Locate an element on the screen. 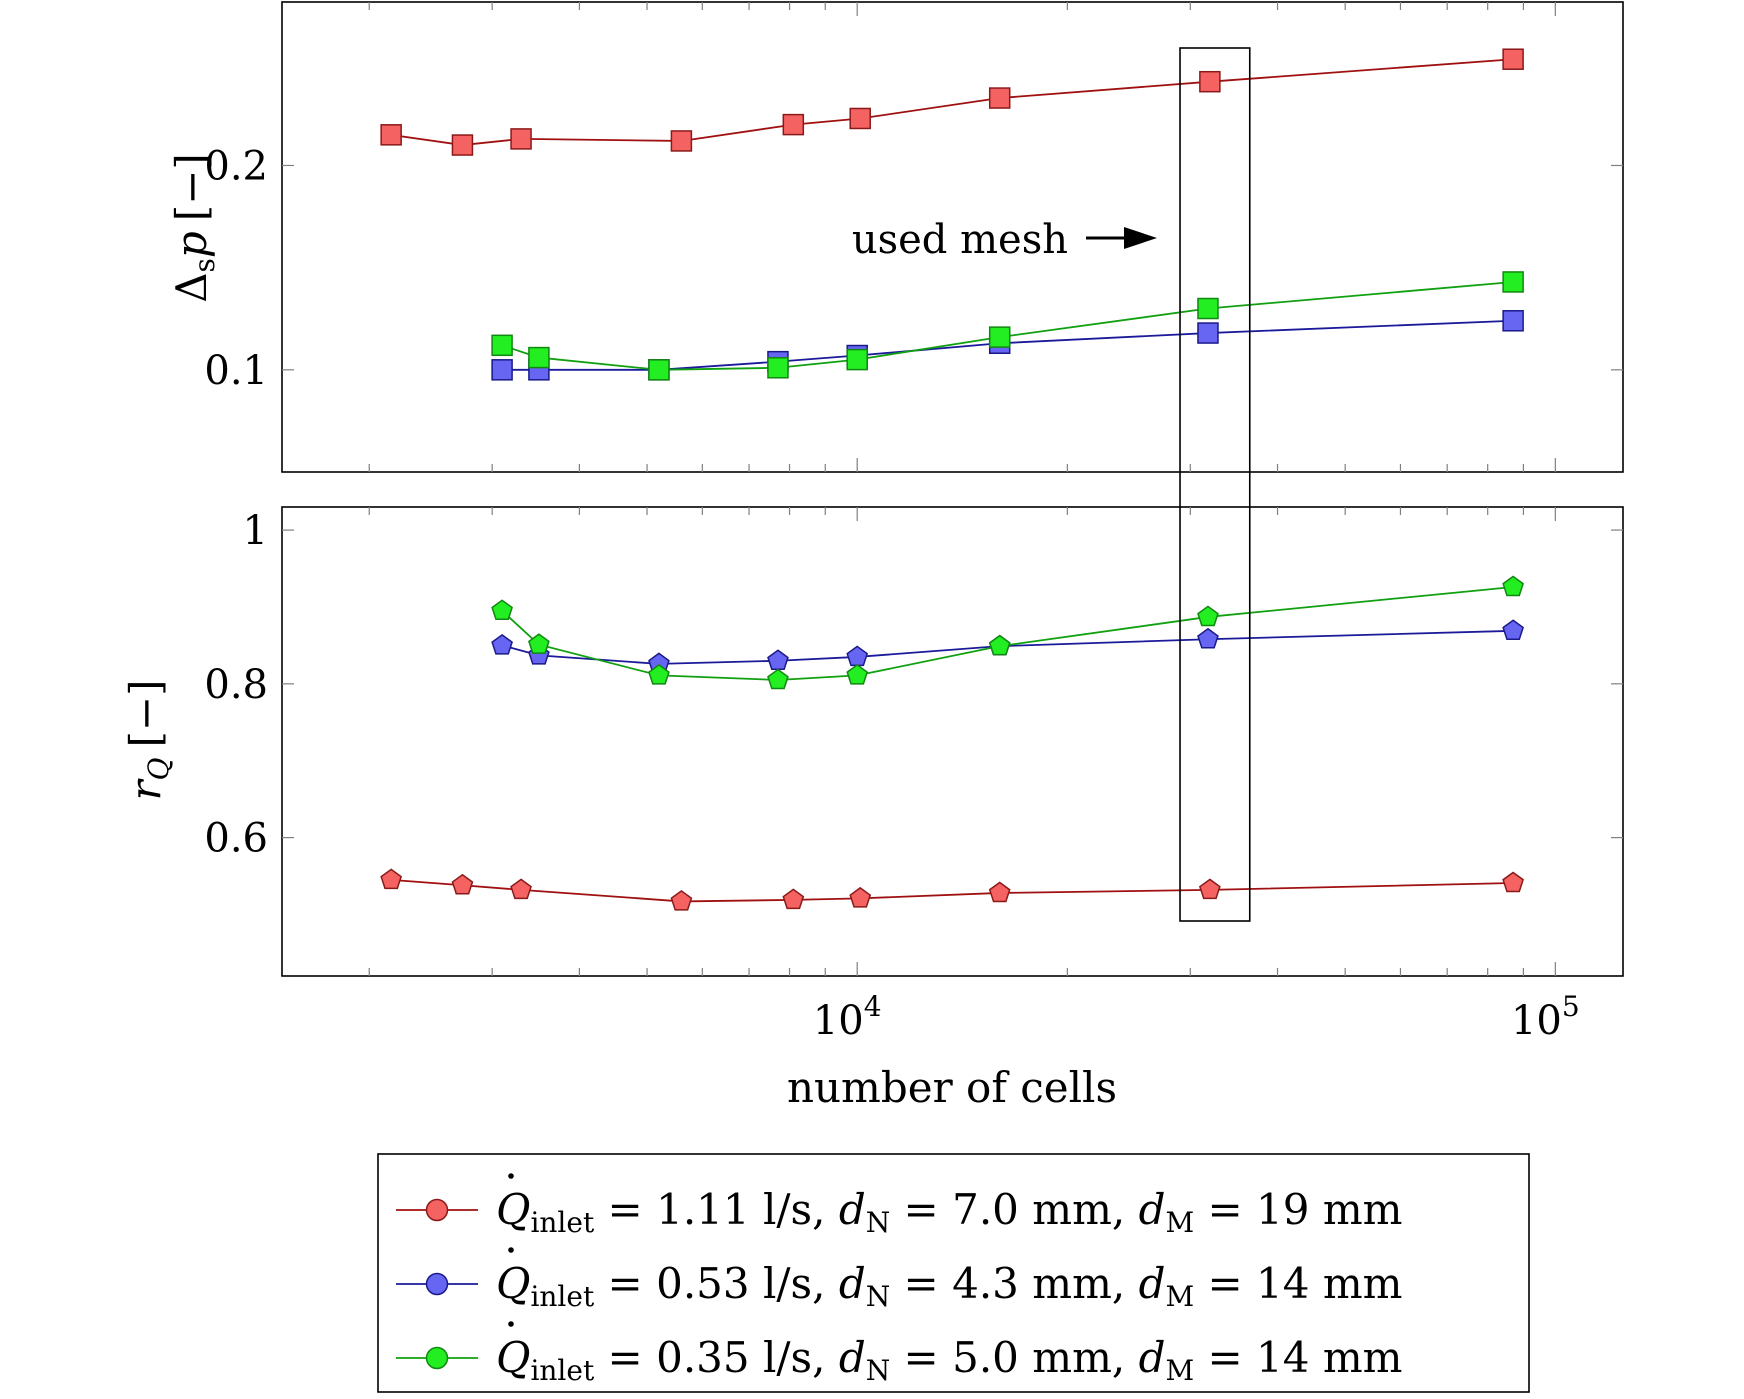 This screenshot has height=1399, width=1744. y-tick-label: 1 is located at coordinates (255, 531).